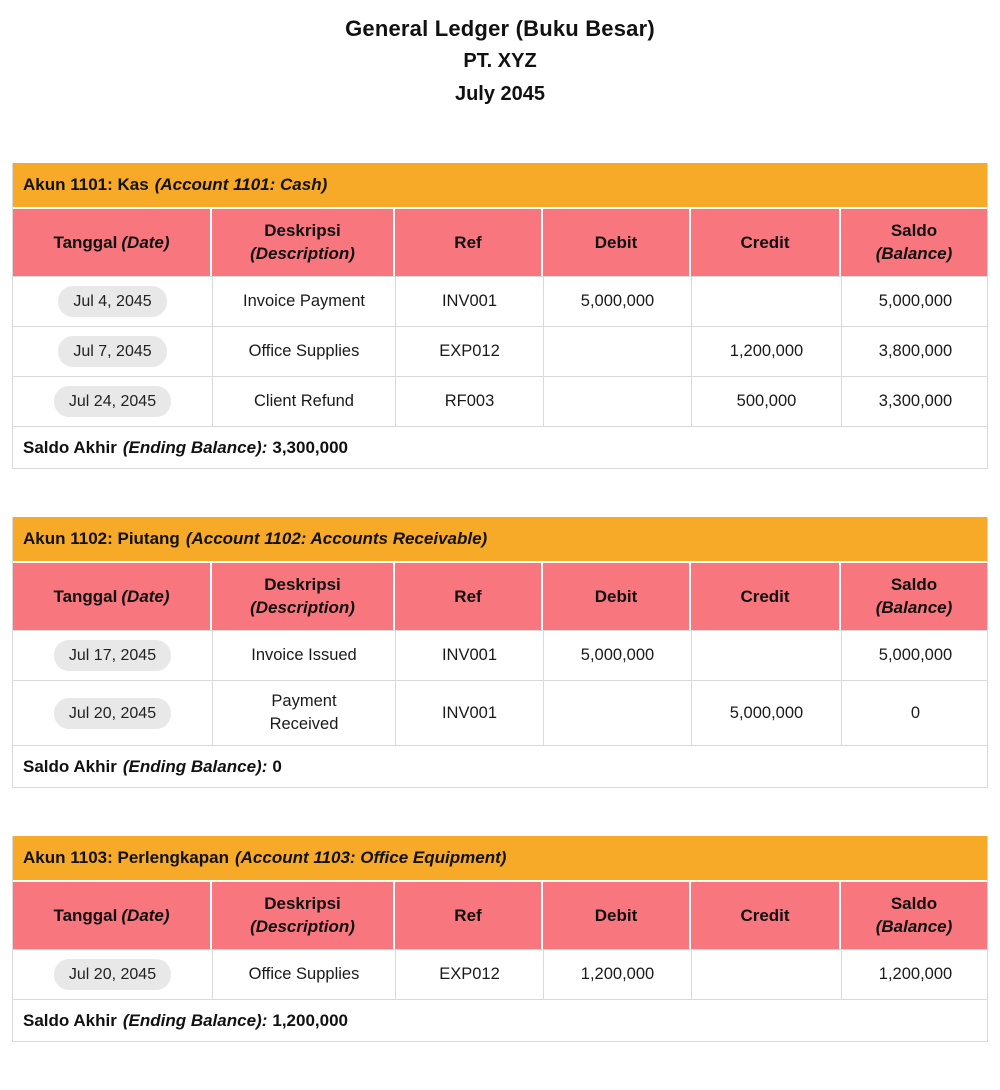  I want to click on date-cell: Jul 20, 2045, so click(112, 713).